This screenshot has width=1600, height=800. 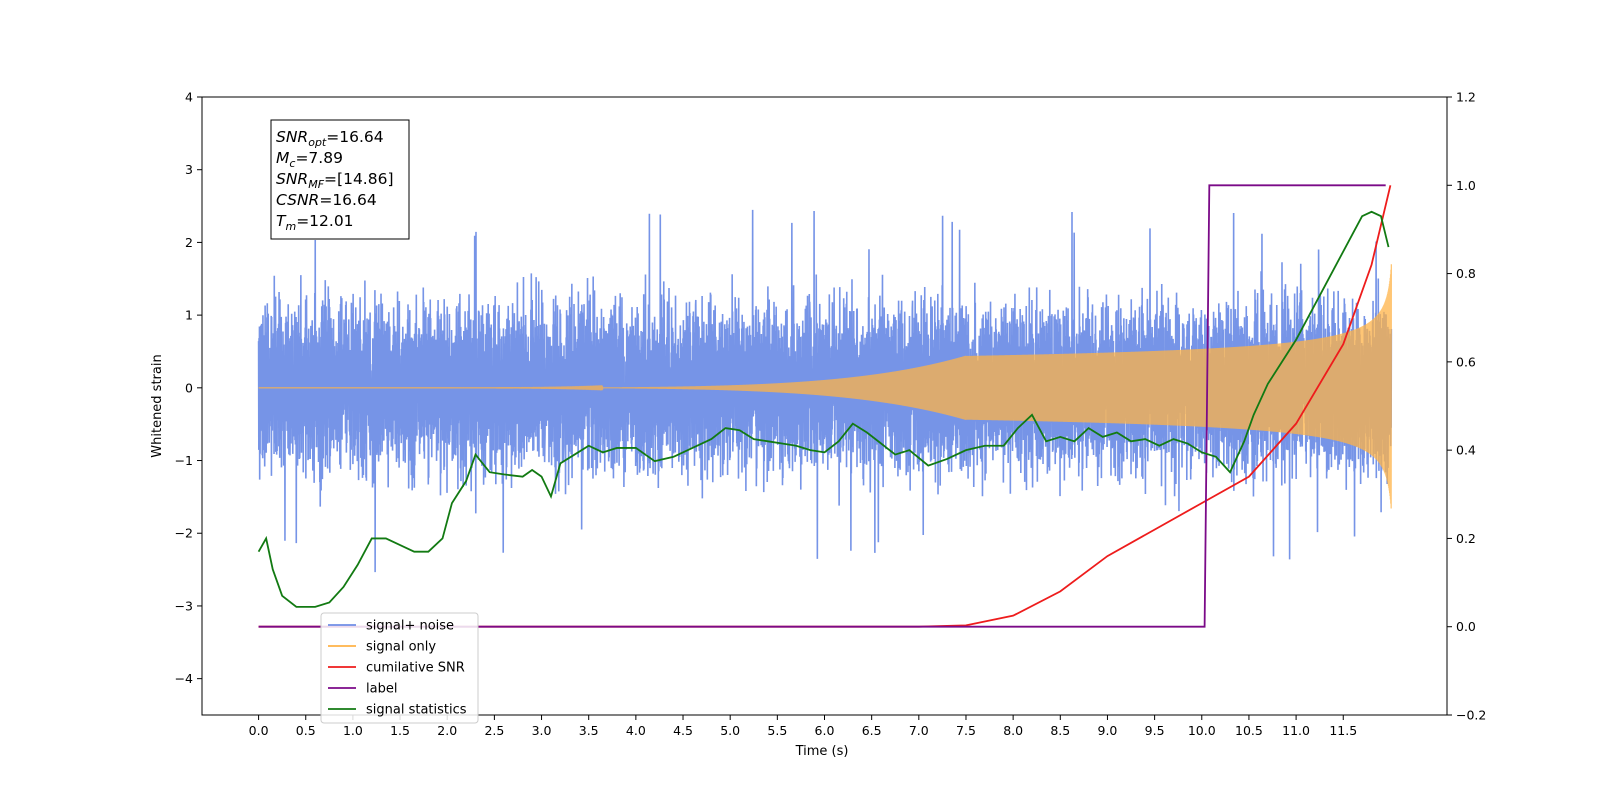 I want to click on y2-tick-label: 0.2, so click(x=1466, y=538).